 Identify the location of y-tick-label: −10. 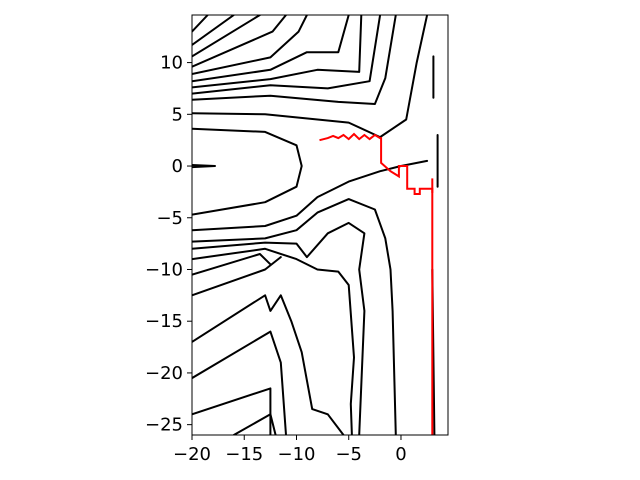
(164, 269).